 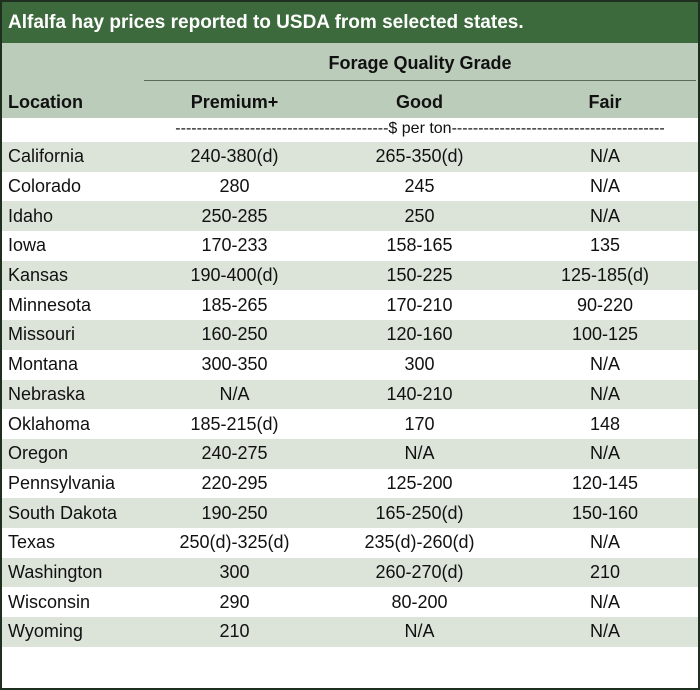 What do you see at coordinates (27, 245) in the screenshot?
I see `cell-location: Iowa` at bounding box center [27, 245].